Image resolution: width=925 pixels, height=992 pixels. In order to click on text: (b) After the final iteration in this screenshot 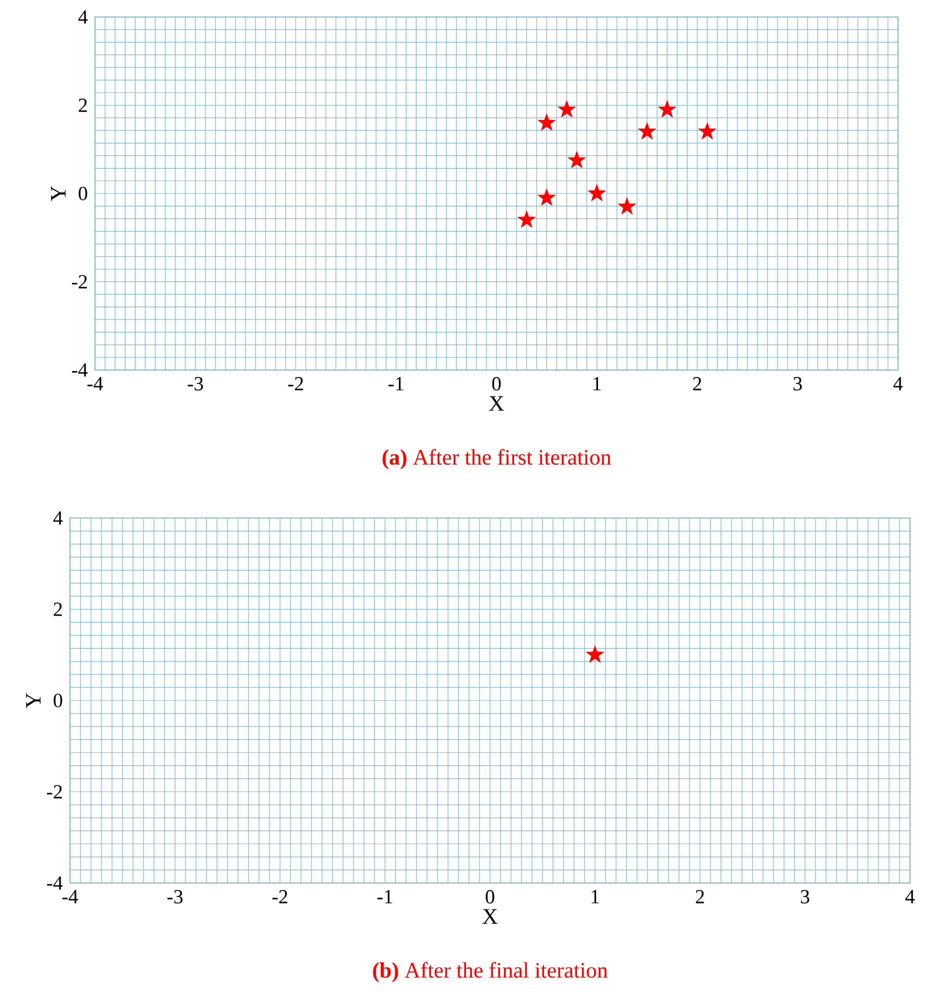, I will do `click(490, 972)`.